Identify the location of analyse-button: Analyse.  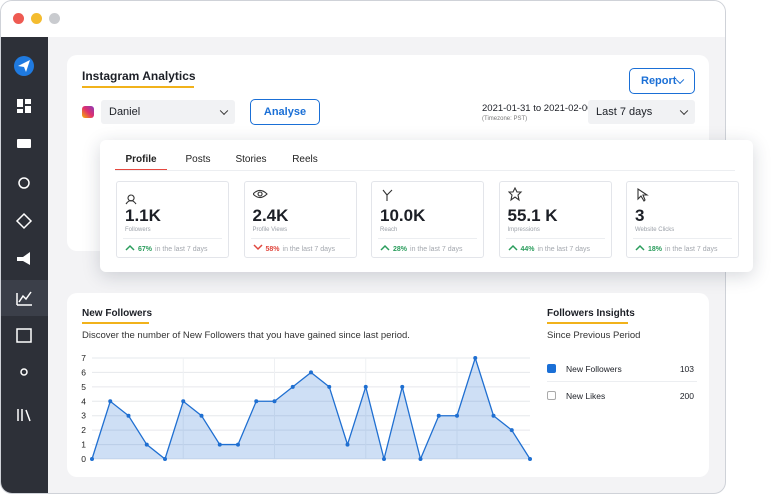
(285, 112).